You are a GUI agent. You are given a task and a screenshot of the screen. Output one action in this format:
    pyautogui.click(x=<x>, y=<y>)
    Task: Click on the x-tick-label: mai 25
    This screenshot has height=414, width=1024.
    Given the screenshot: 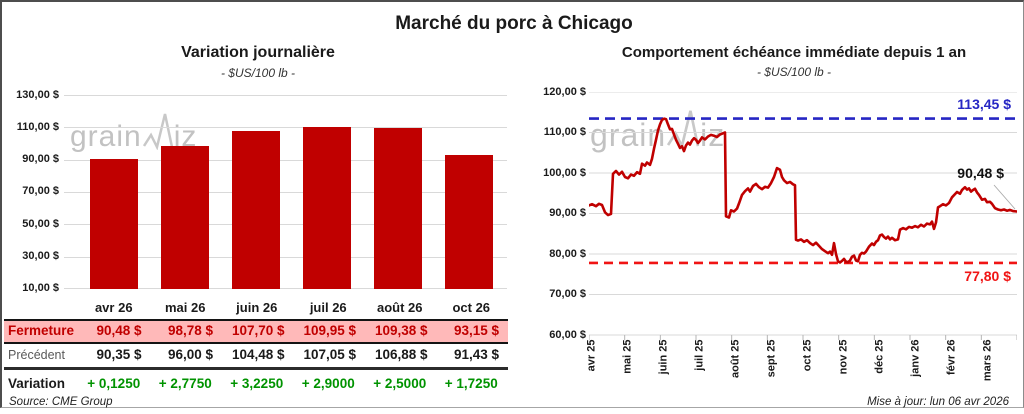 What is the action you would take?
    pyautogui.click(x=627, y=356)
    